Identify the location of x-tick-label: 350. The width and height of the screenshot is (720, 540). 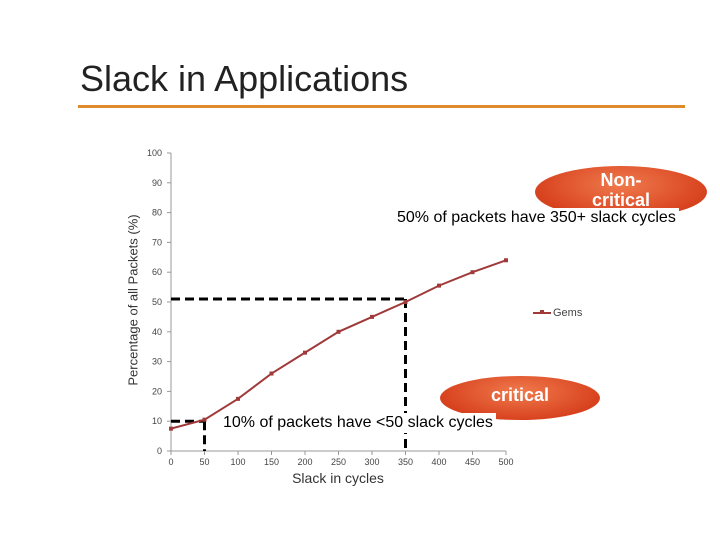
(405, 462).